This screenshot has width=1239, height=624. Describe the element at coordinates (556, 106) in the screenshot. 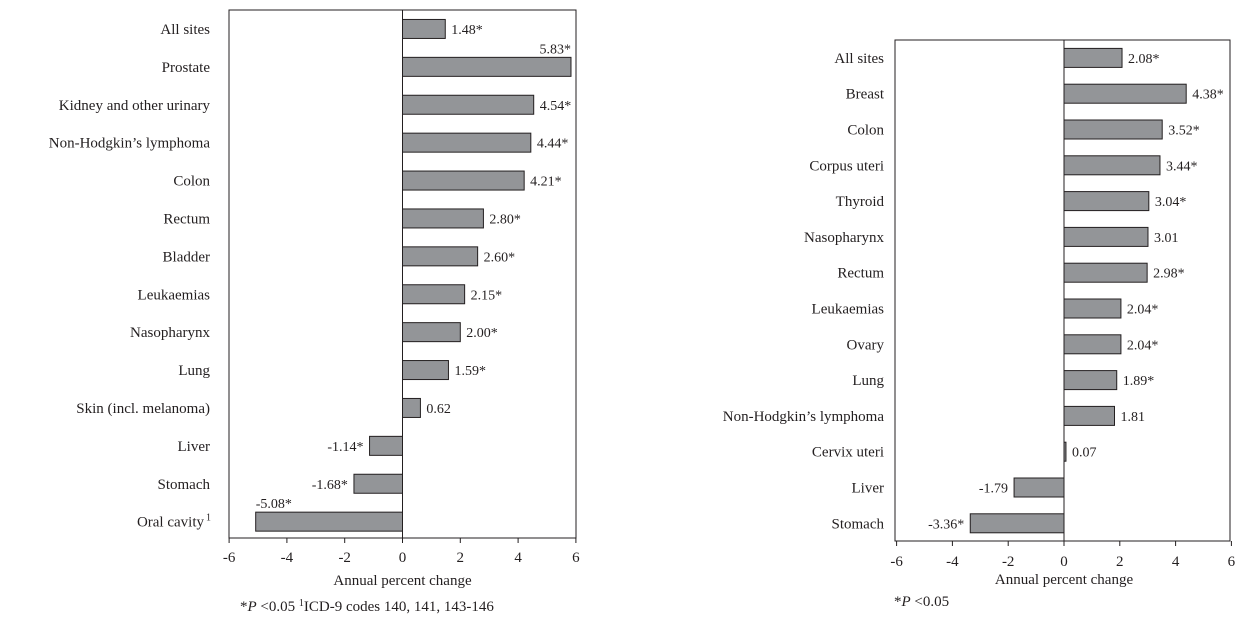

I see `value-label: 4.54*` at that location.